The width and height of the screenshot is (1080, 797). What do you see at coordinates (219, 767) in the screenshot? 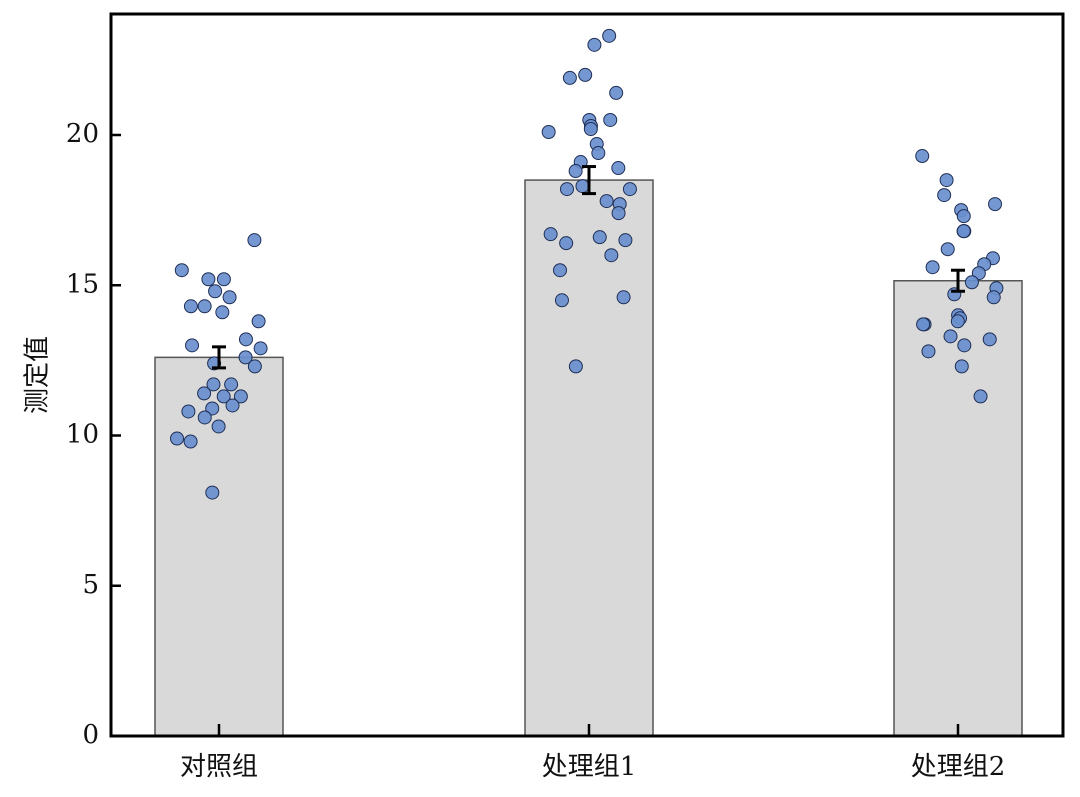
I see `x-tick-label: 对照组` at bounding box center [219, 767].